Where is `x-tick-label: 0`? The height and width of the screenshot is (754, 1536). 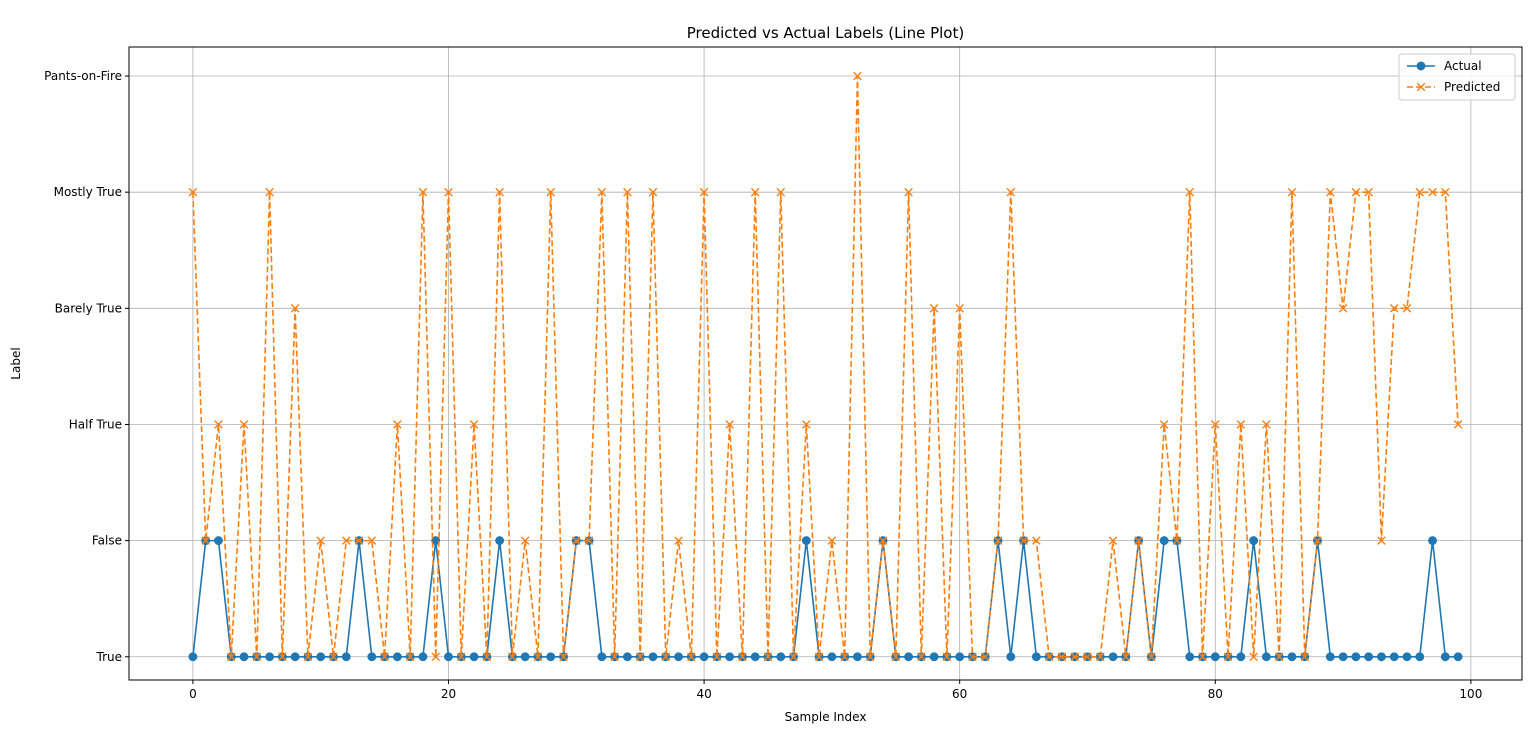 x-tick-label: 0 is located at coordinates (193, 694).